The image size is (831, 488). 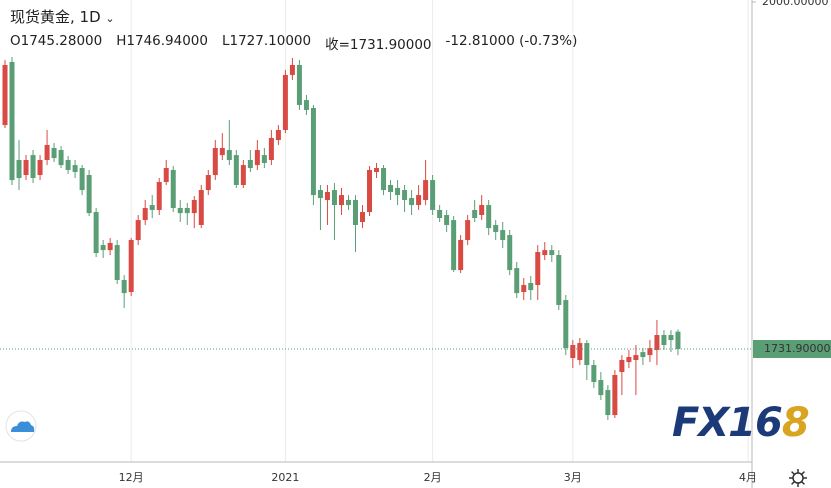 I want to click on cloud-icon, so click(x=21, y=426).